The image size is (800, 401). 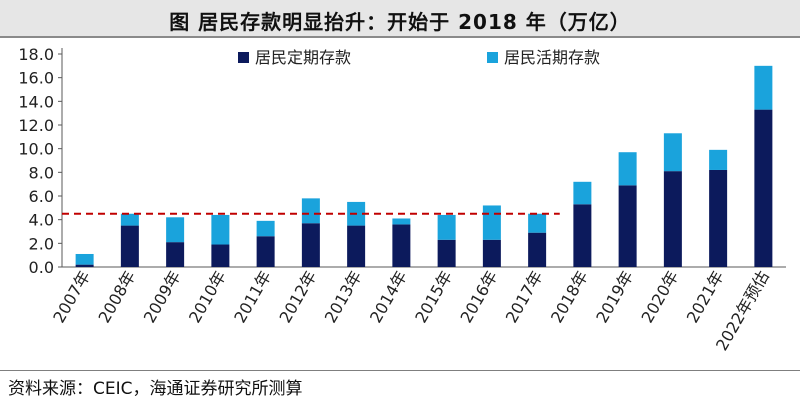 I want to click on y-tick-label: 10.0, so click(x=36, y=149).